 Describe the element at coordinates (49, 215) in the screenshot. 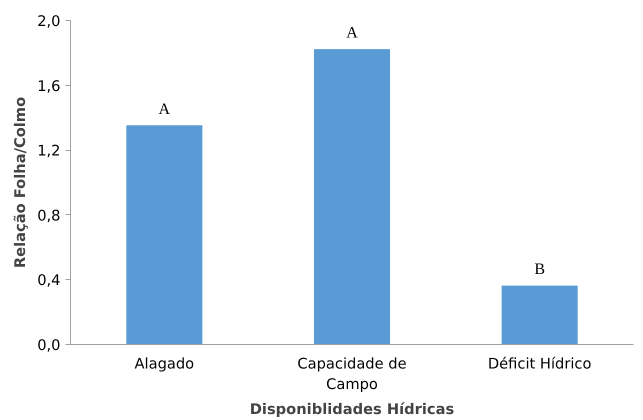

I see `y-tick-label: 0,8` at that location.